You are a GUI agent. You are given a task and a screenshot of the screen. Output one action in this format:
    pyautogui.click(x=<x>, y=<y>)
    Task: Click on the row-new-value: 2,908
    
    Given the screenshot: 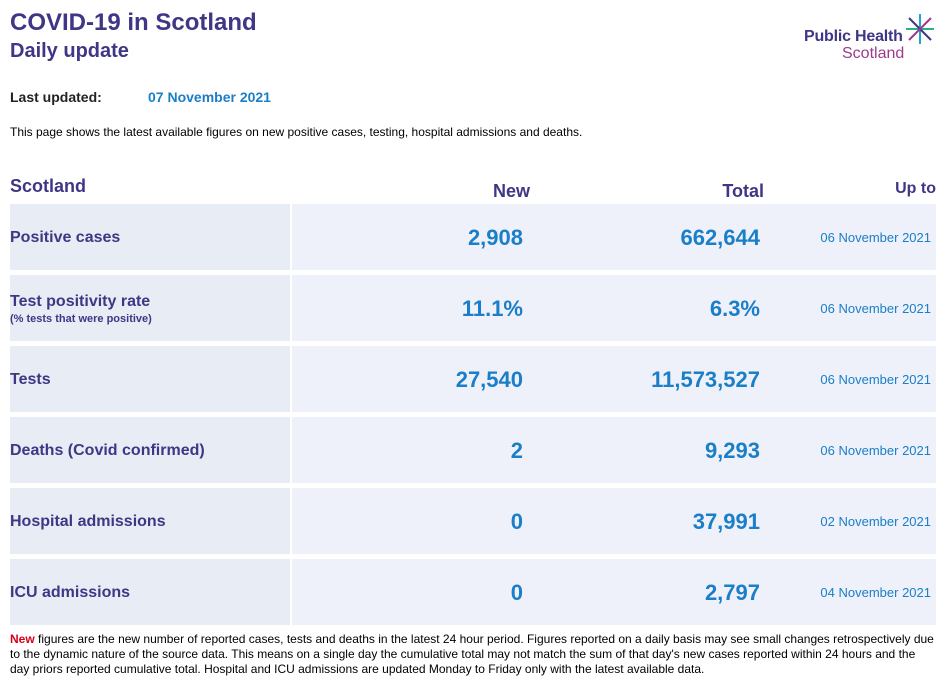 What is the action you would take?
    pyautogui.click(x=495, y=237)
    